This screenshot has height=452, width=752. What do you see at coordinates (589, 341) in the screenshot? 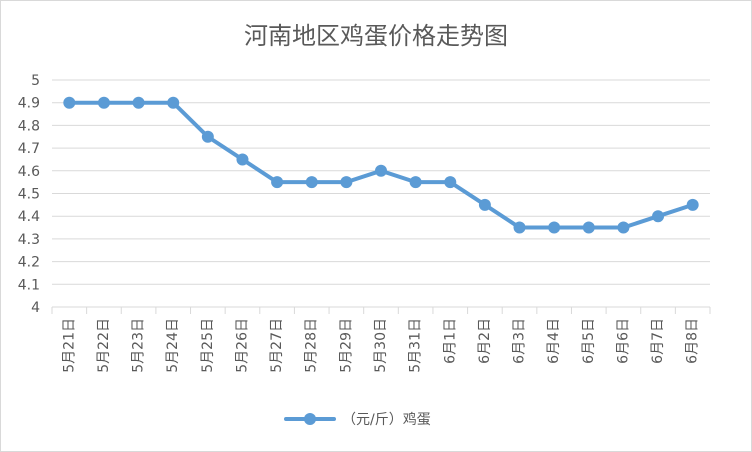
I see `x-tick-label: 6月5日` at bounding box center [589, 341].